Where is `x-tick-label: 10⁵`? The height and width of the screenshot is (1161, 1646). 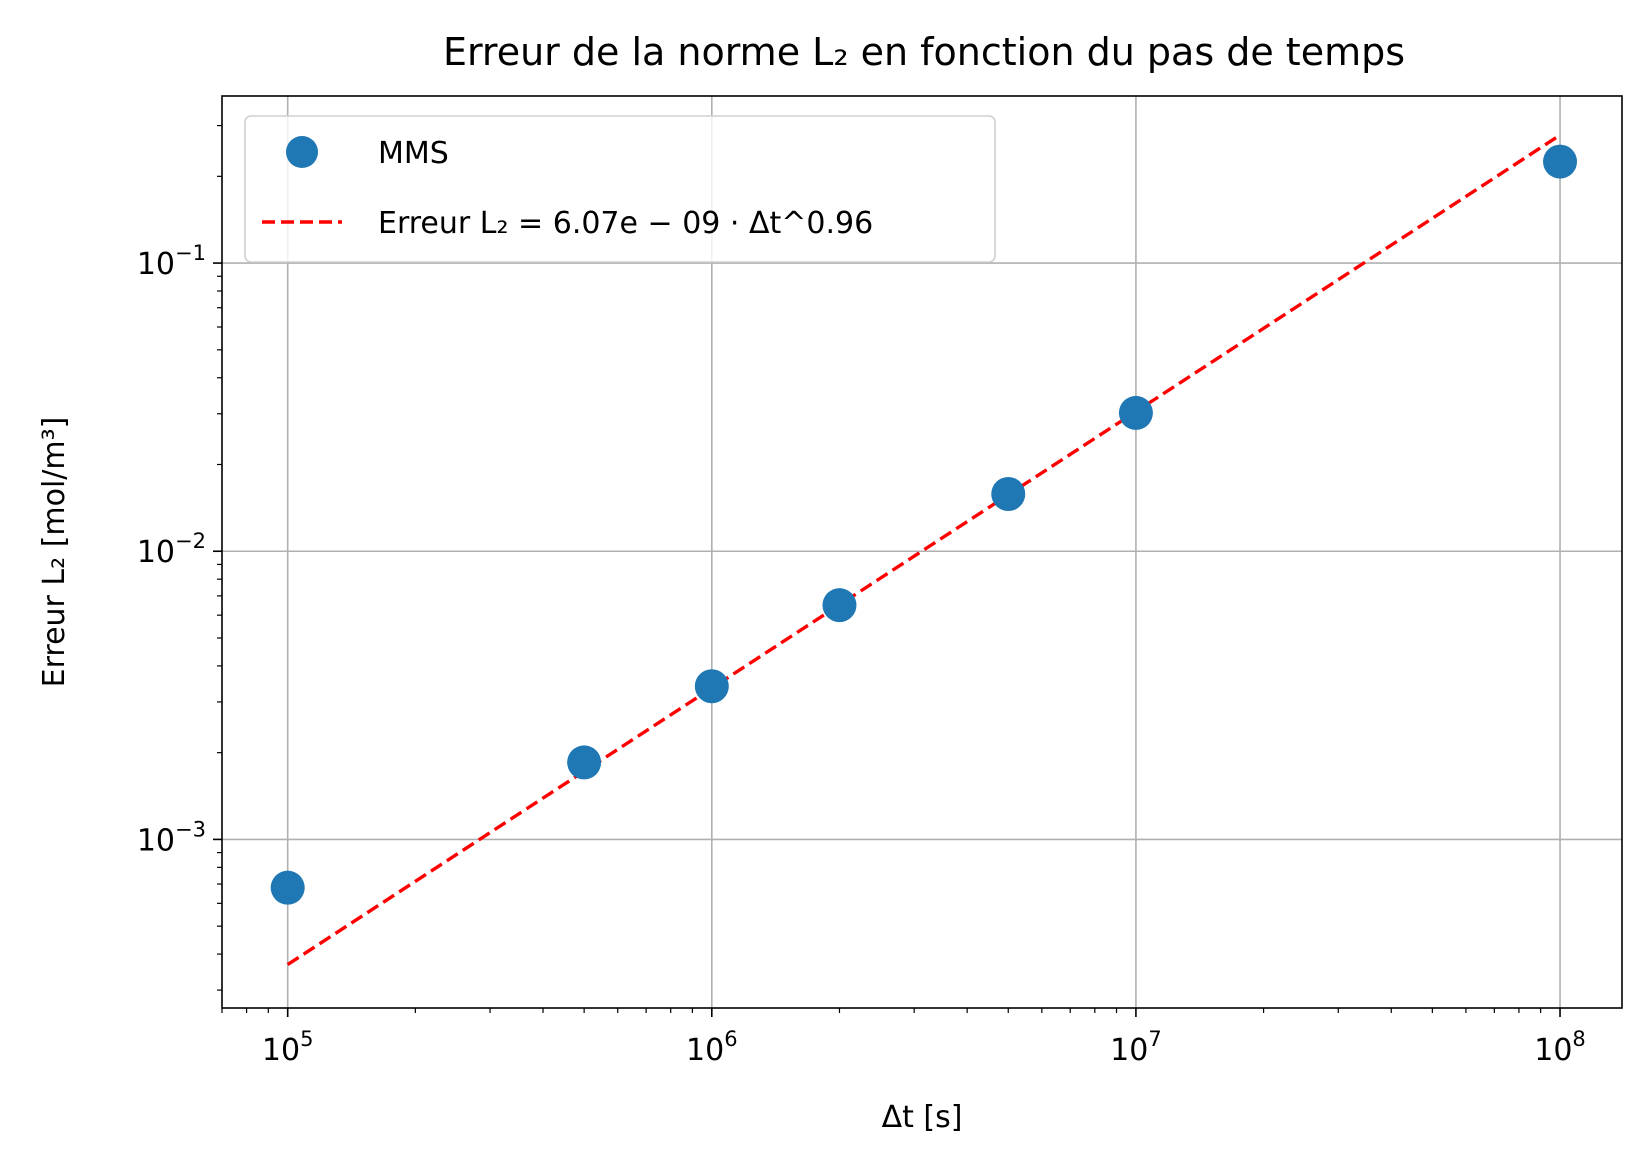
x-tick-label: 10⁵ is located at coordinates (288, 1047).